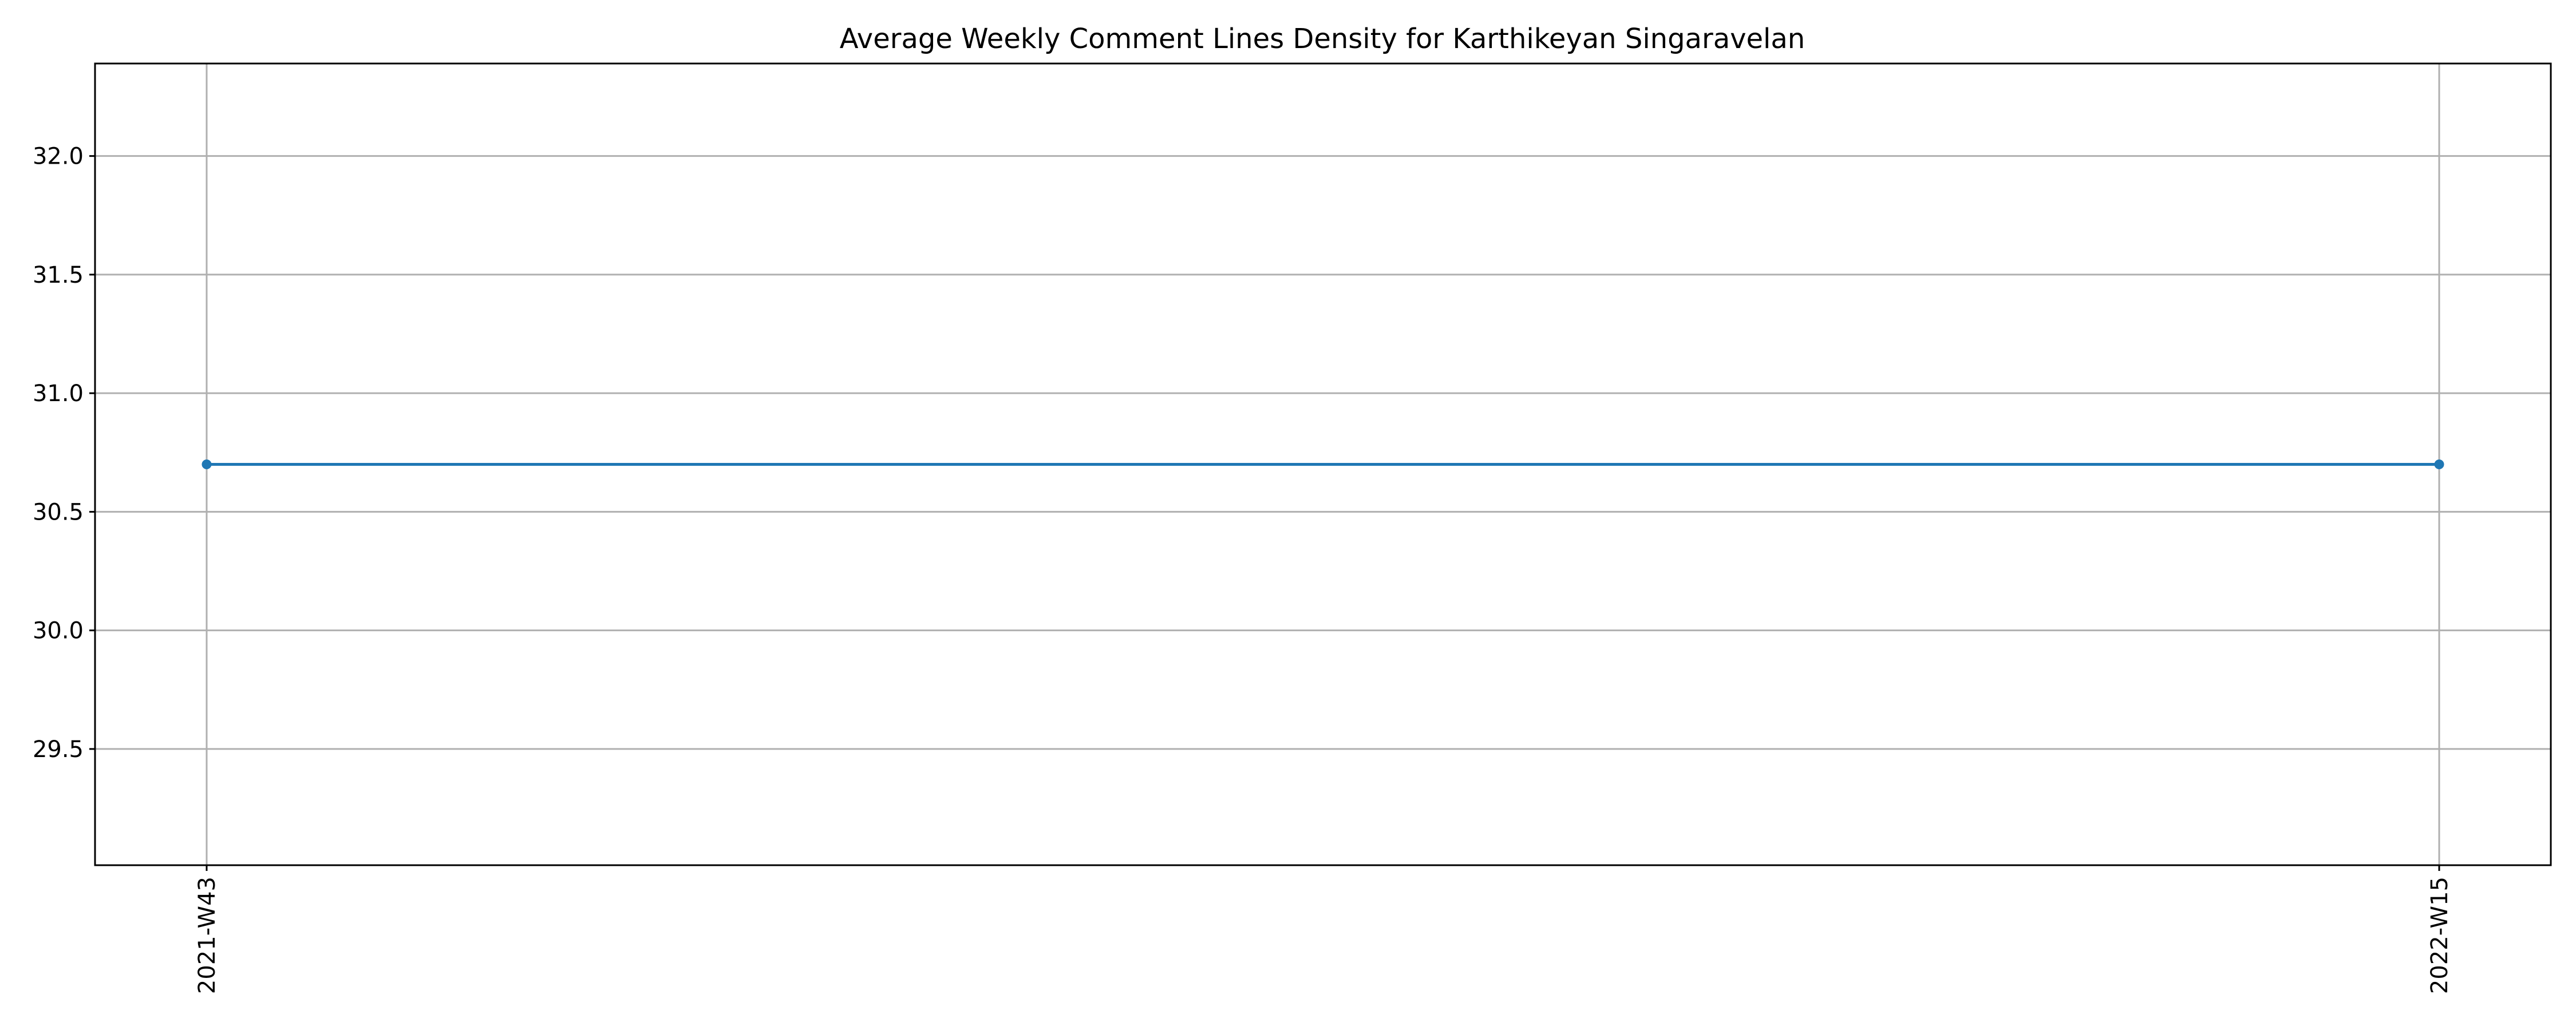 This screenshot has height=1030, width=2576. Describe the element at coordinates (207, 935) in the screenshot. I see `x-tick-label: 2021-W43` at that location.